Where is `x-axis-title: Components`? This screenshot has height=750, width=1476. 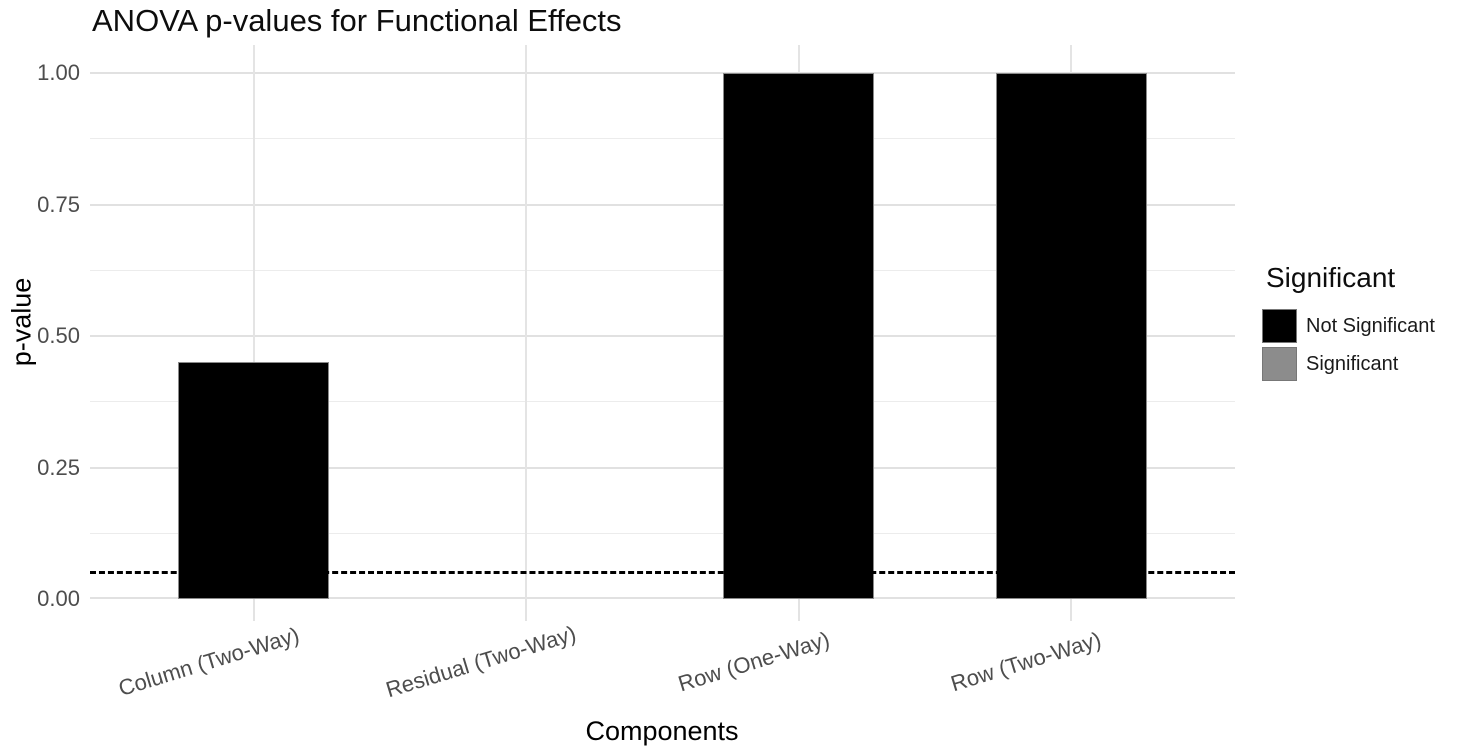
x-axis-title: Components is located at coordinates (662, 731).